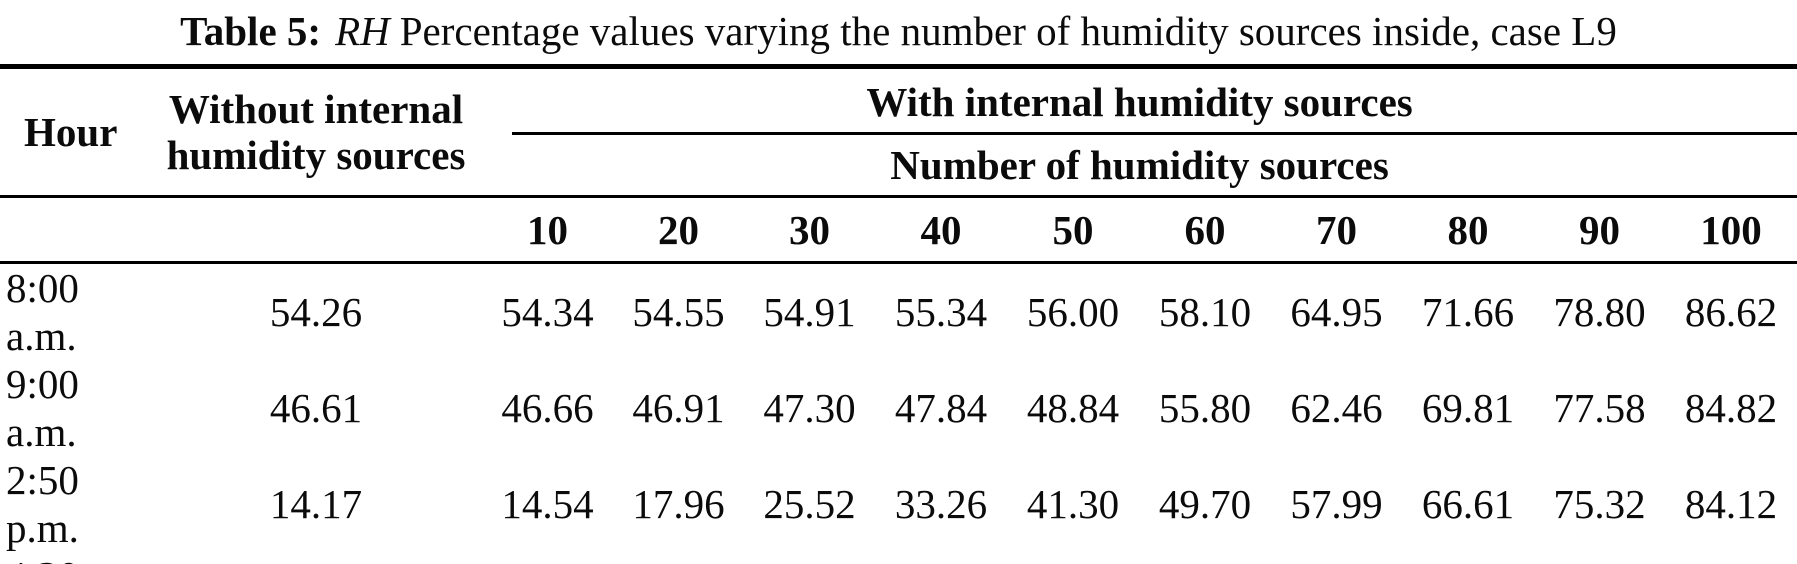 The height and width of the screenshot is (564, 1797). Describe the element at coordinates (809, 558) in the screenshot. I see `value-cell: 25.30` at that location.